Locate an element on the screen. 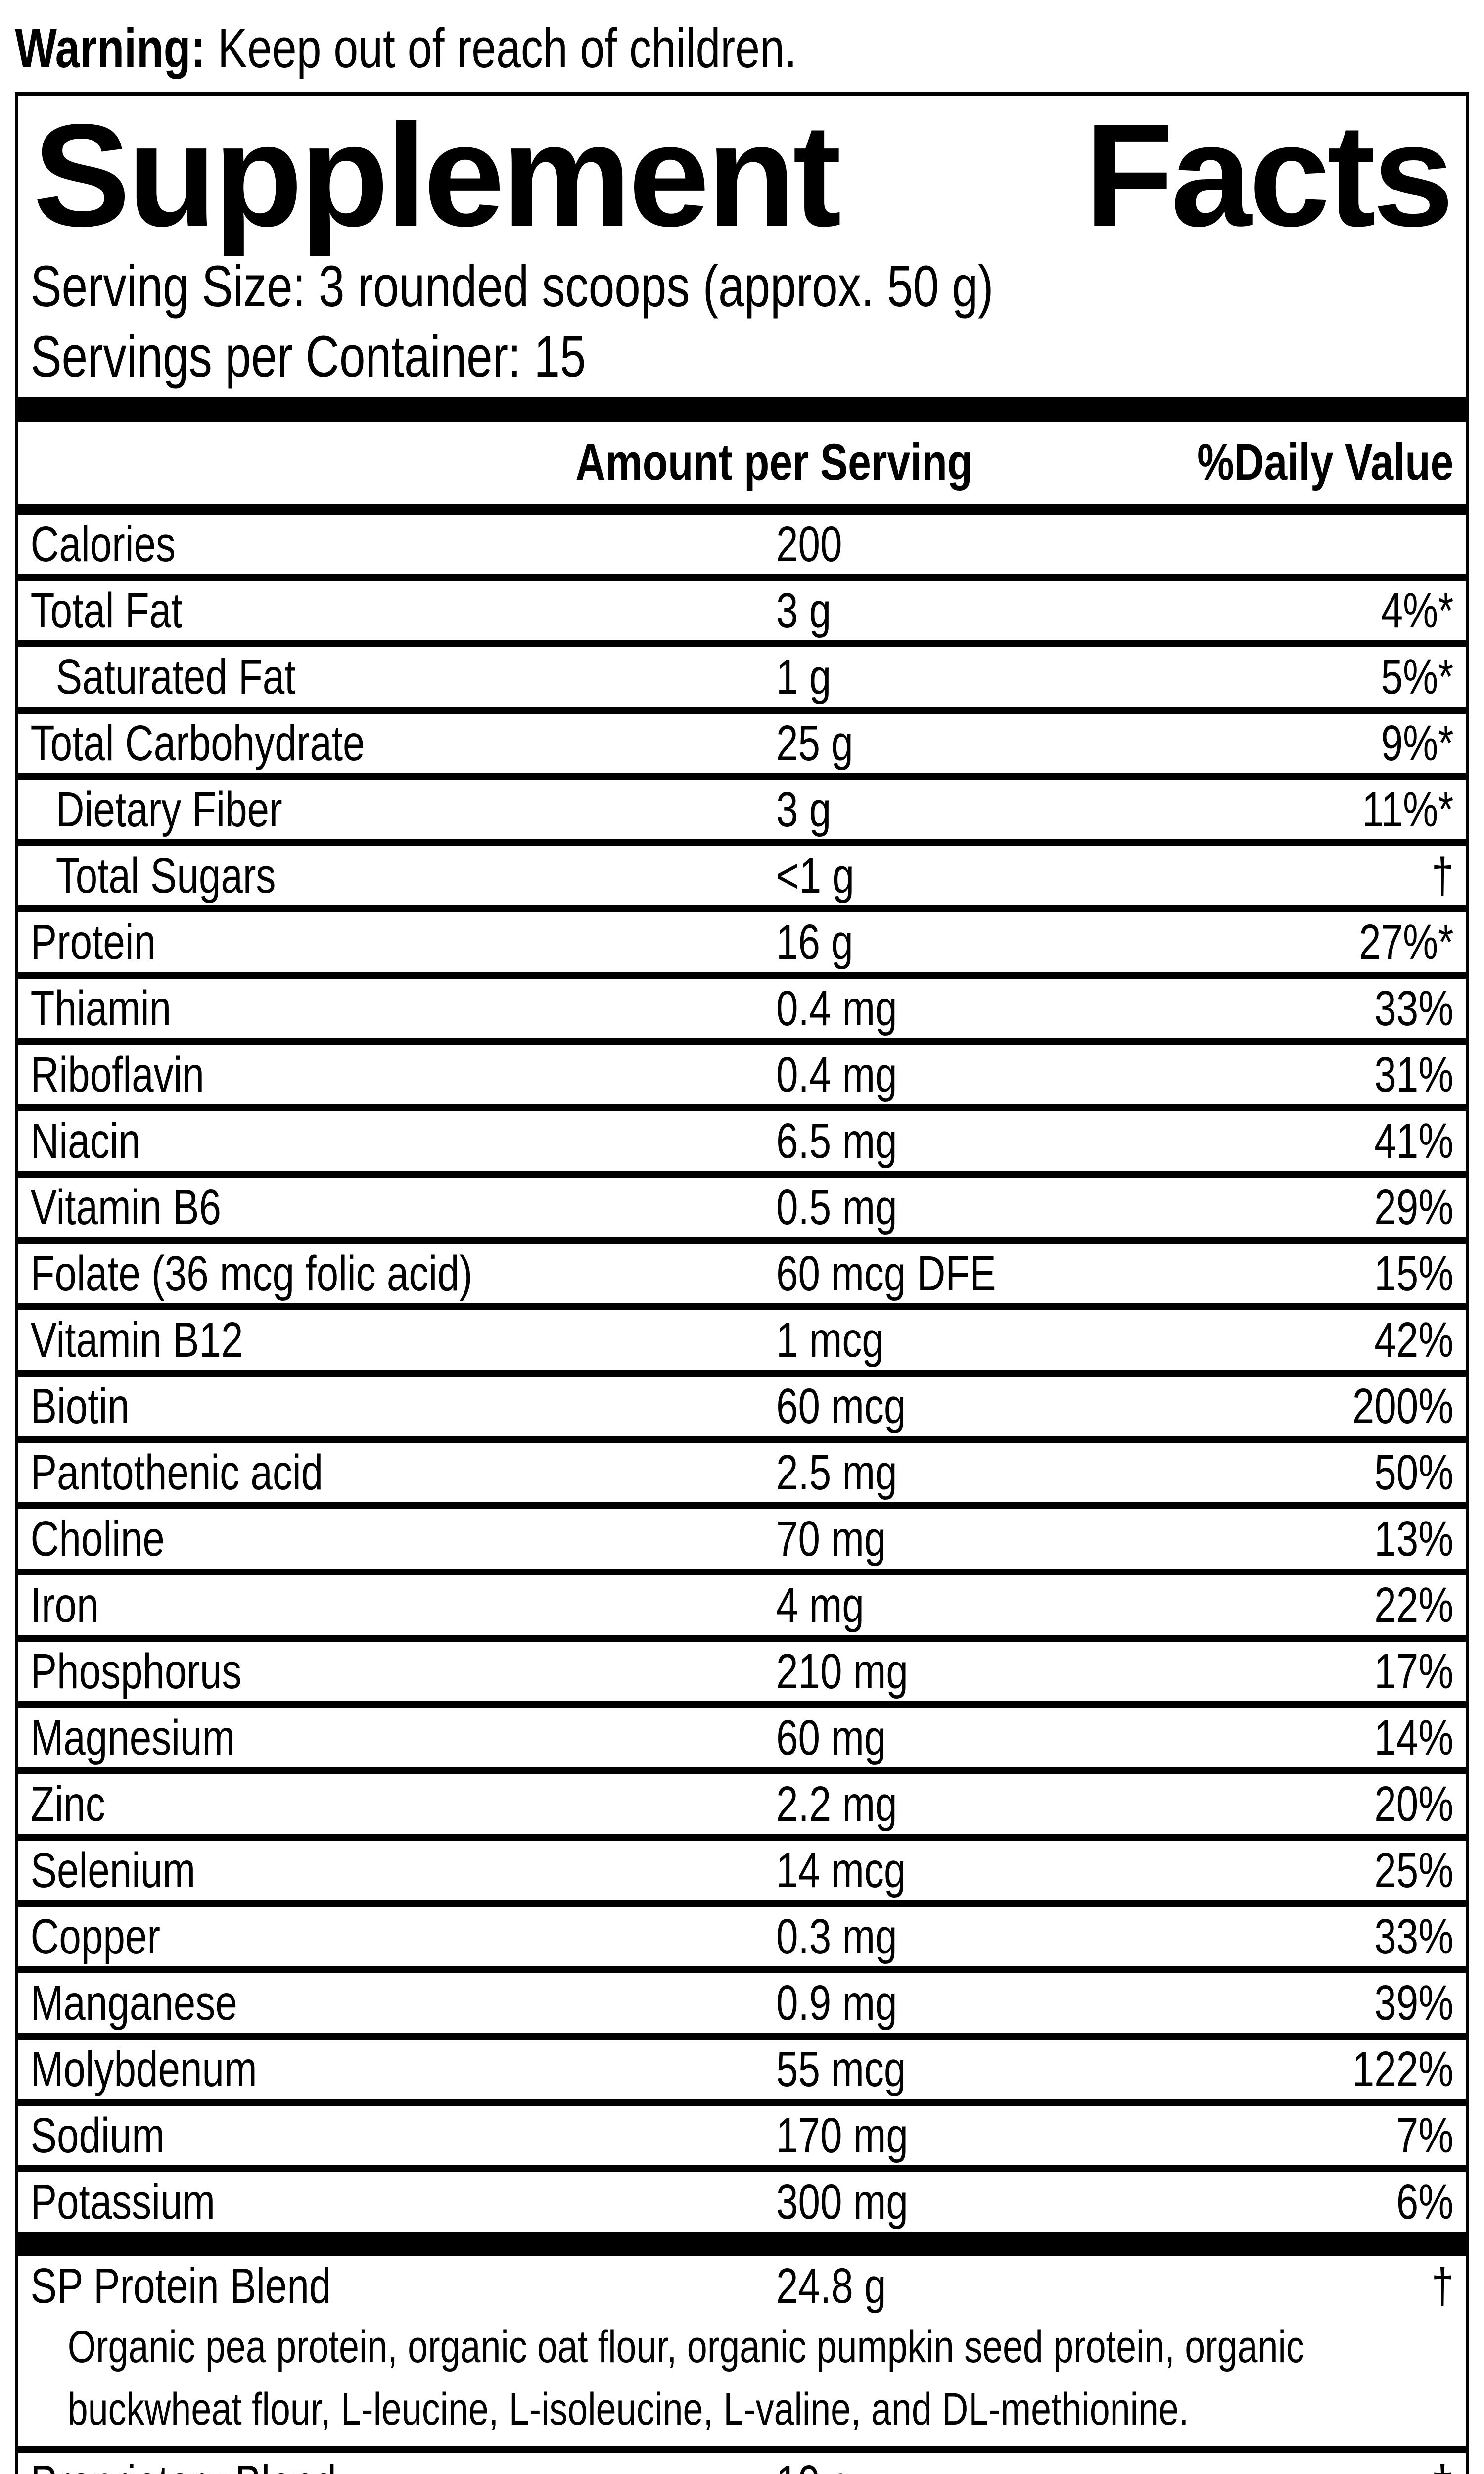  table-row: Biotin 60 mcg 200% is located at coordinates (742, 1410).